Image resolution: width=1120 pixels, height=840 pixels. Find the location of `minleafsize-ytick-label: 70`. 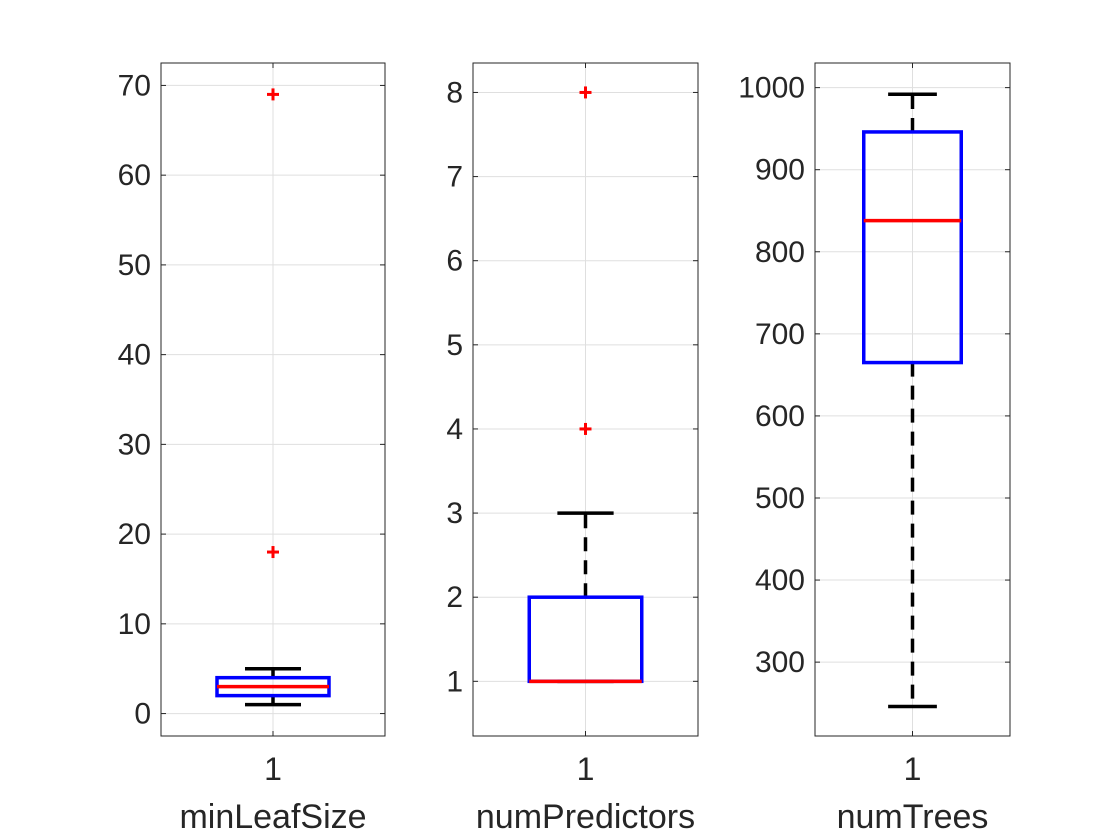

minleafsize-ytick-label: 70 is located at coordinates (134, 85).